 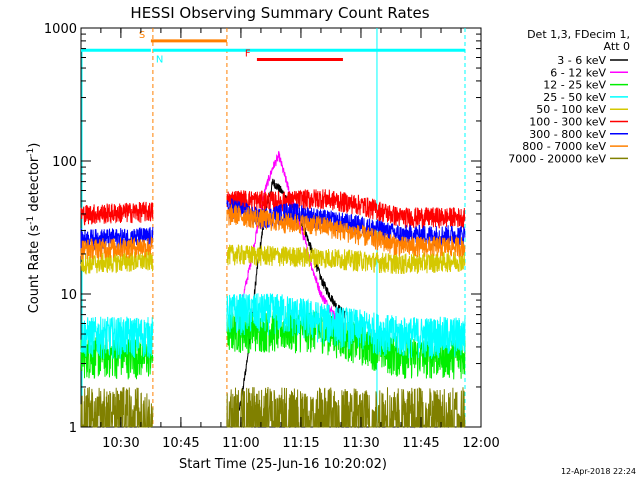 I want to click on y-label-exp2: -1, so click(x=31, y=152).